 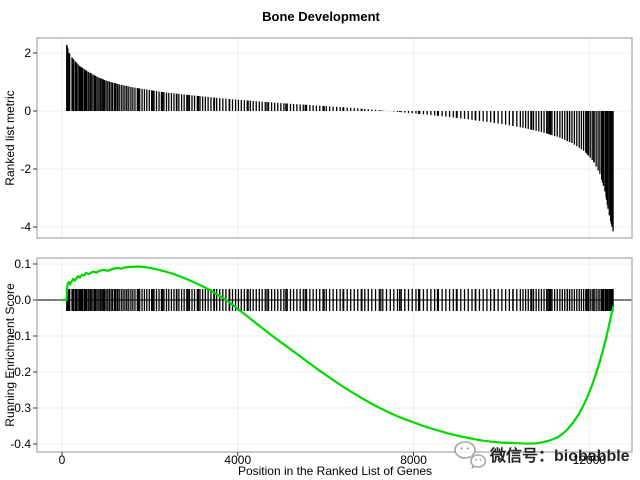 What do you see at coordinates (333, 459) in the screenshot?
I see `x-axis: 0 4000 8000 12000` at bounding box center [333, 459].